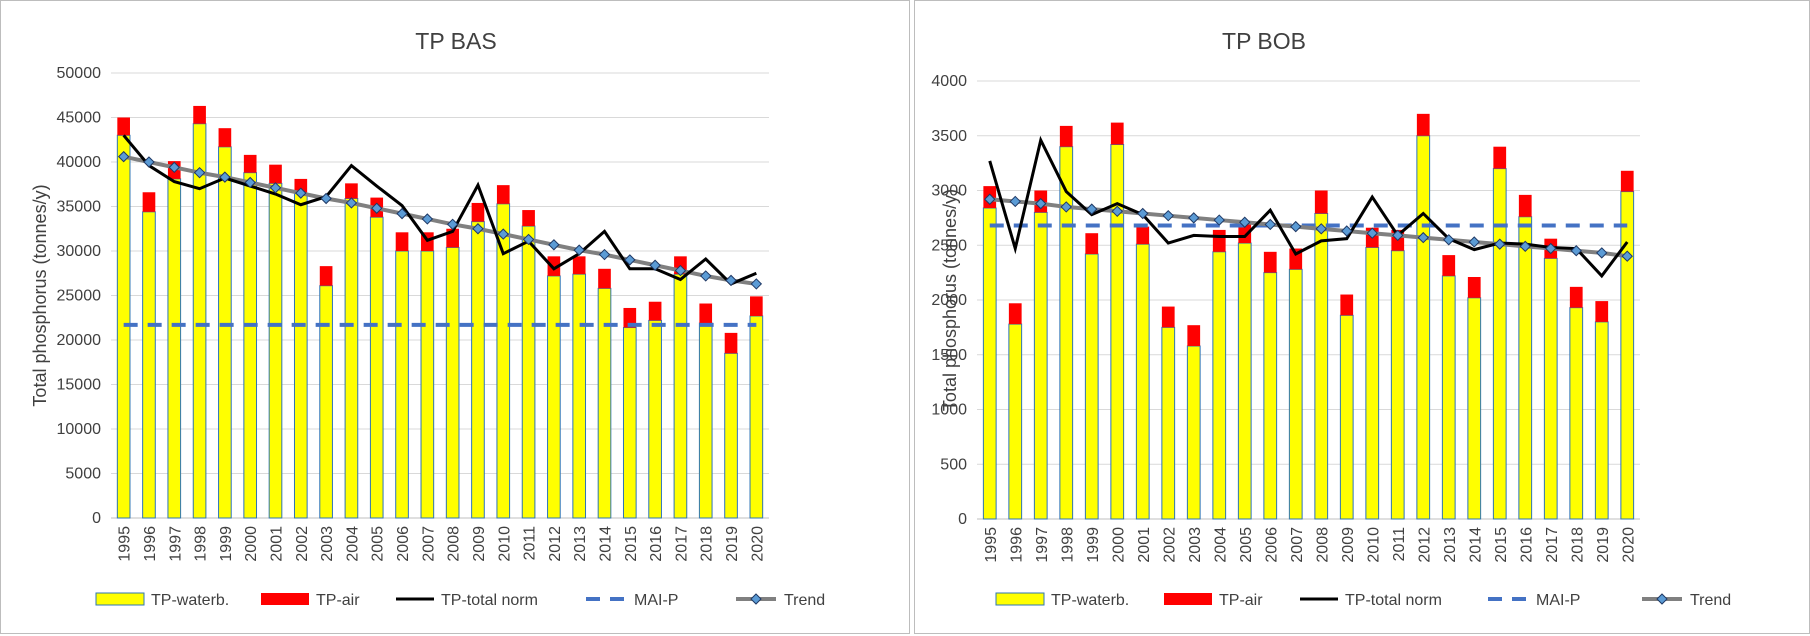 This screenshot has height=636, width=1810. I want to click on x-tick-label: 1996, so click(1016, 545).